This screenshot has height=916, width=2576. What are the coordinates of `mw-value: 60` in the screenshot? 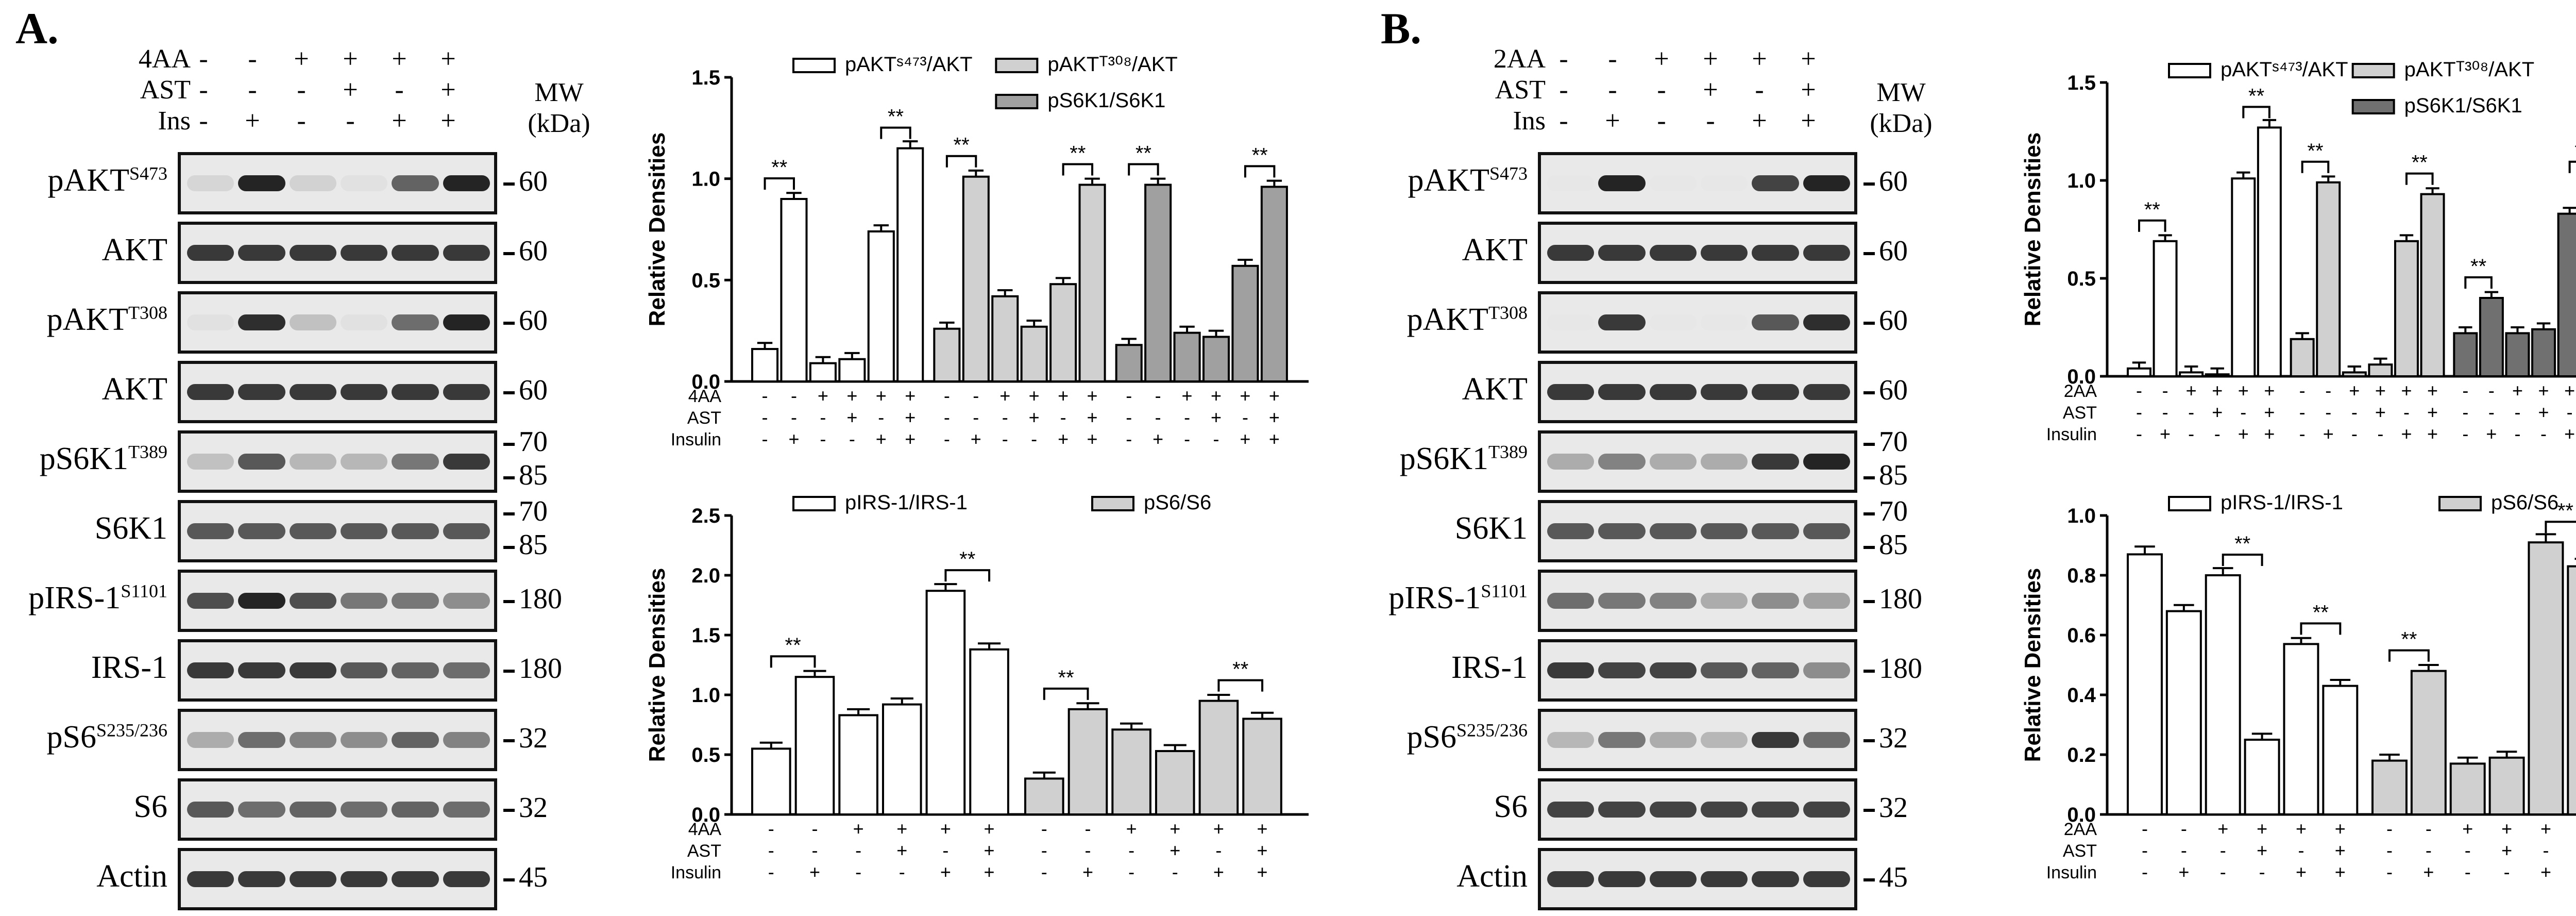 It's located at (533, 321).